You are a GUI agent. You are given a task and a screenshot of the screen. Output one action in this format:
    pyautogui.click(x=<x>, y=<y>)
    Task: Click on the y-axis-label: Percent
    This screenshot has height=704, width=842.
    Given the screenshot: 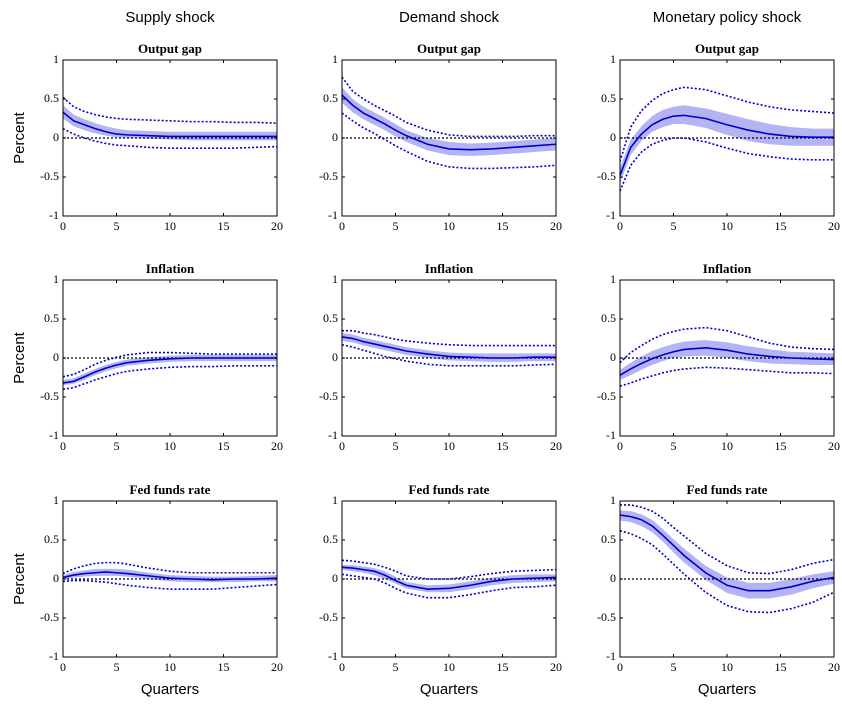 What is the action you would take?
    pyautogui.click(x=19, y=357)
    